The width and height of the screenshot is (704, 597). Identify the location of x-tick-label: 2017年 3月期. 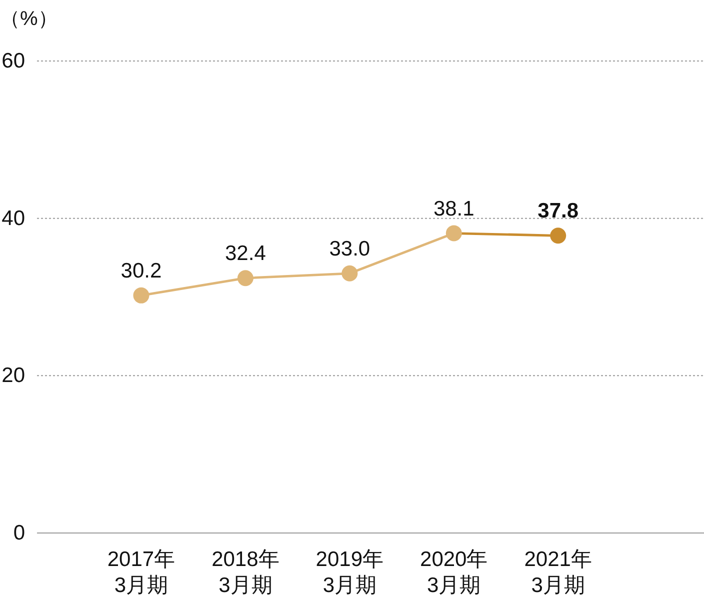
(141, 572).